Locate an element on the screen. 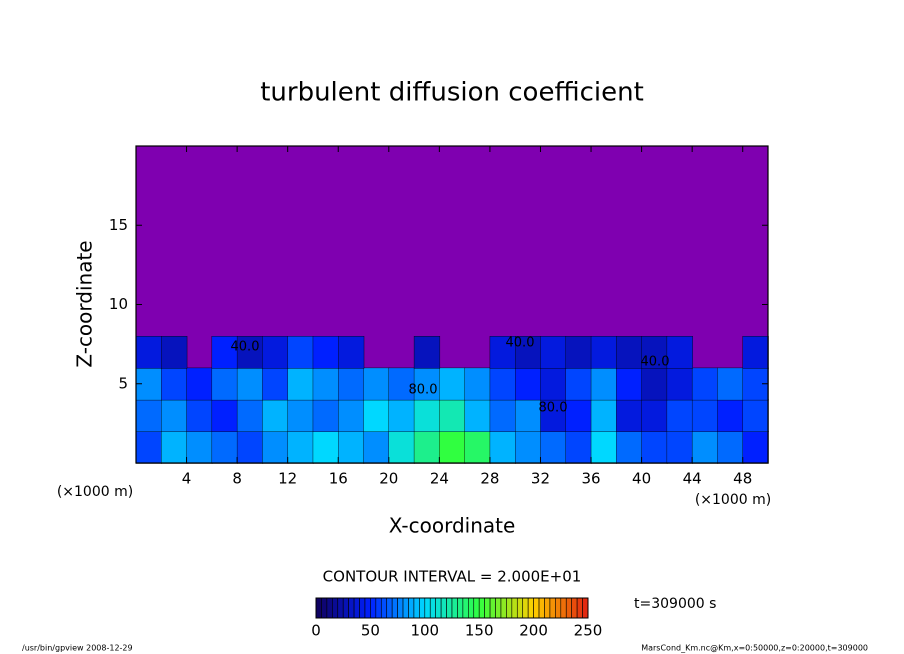  x-tick-label: 48 is located at coordinates (742, 479).